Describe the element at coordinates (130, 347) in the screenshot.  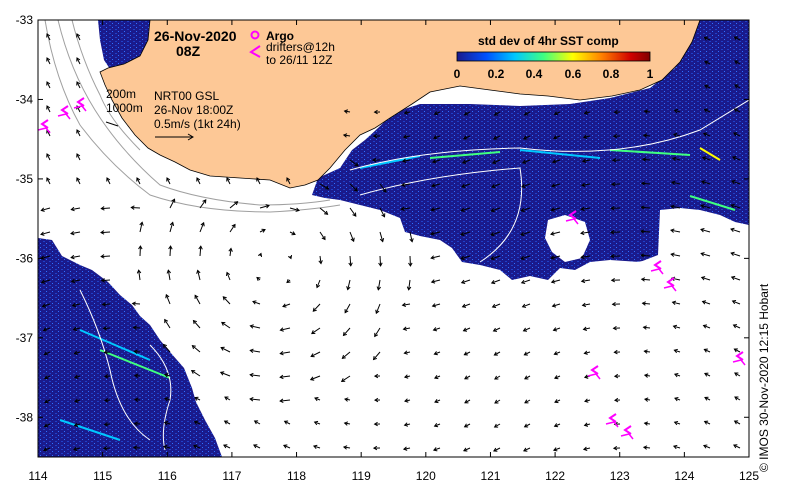
I see `sst-region-southwest` at that location.